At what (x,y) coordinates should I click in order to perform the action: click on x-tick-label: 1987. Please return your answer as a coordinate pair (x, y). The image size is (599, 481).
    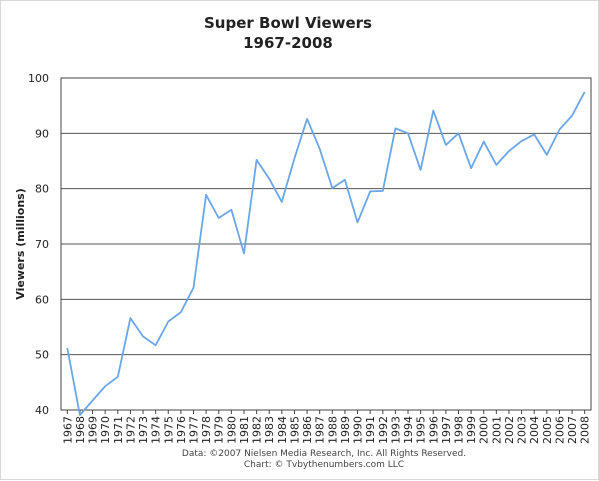
    Looking at the image, I should click on (320, 430).